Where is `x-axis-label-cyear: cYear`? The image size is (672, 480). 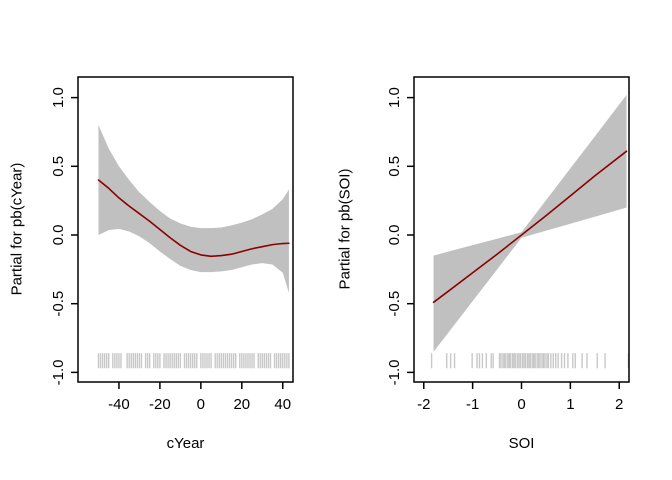
x-axis-label-cyear: cYear is located at coordinates (185, 443).